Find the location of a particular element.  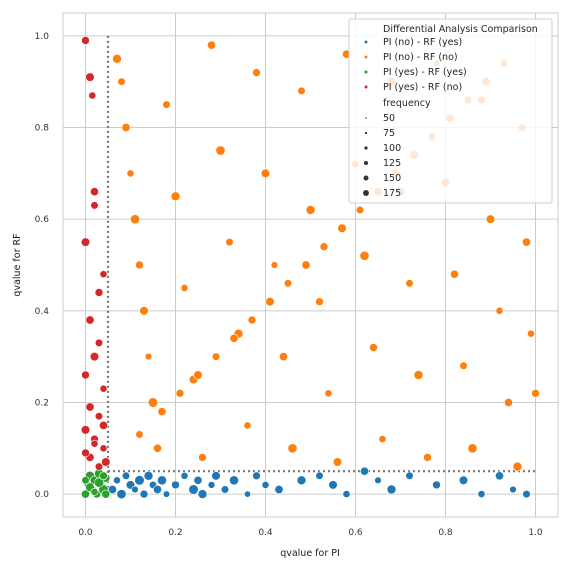

x-axis-label: qvalue for PI is located at coordinates (310, 553).